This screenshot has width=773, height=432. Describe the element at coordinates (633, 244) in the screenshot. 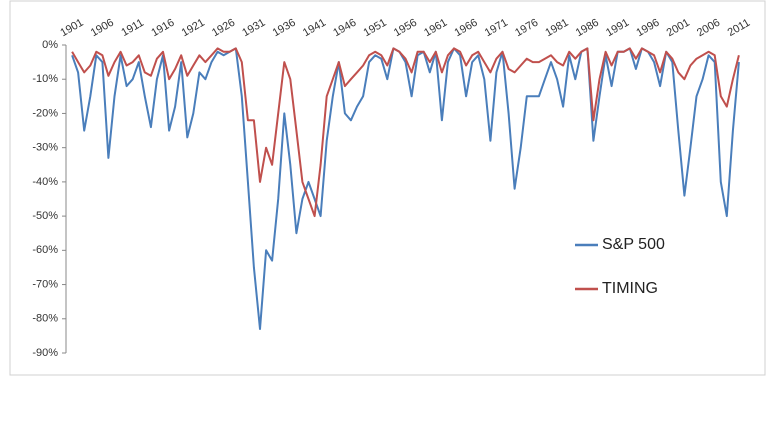

I see `legend-label: S&P 500` at that location.